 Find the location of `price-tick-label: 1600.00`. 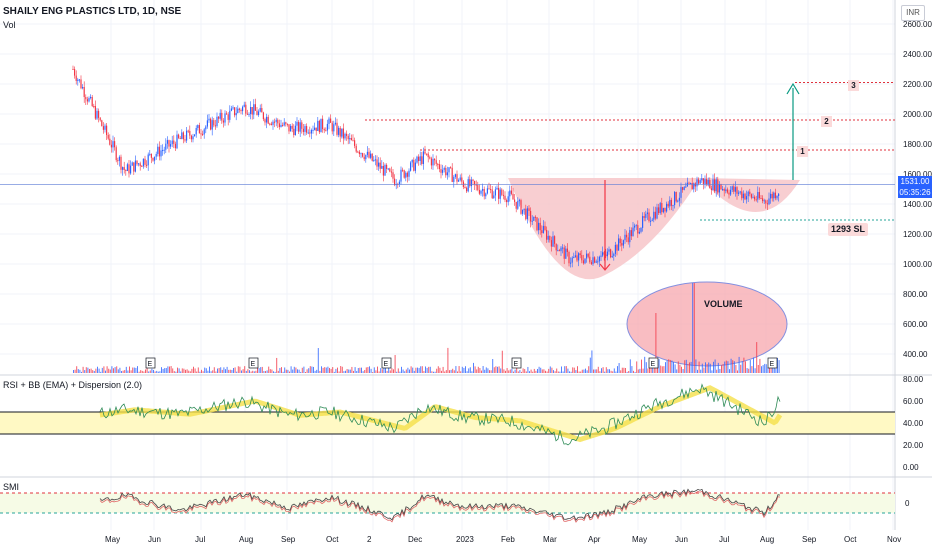

price-tick-label: 1600.00 is located at coordinates (917, 174).